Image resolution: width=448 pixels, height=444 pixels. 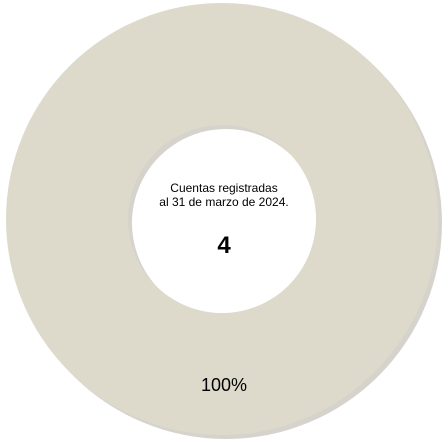 What do you see at coordinates (224, 385) in the screenshot?
I see `slice-percentage-label: 100%` at bounding box center [224, 385].